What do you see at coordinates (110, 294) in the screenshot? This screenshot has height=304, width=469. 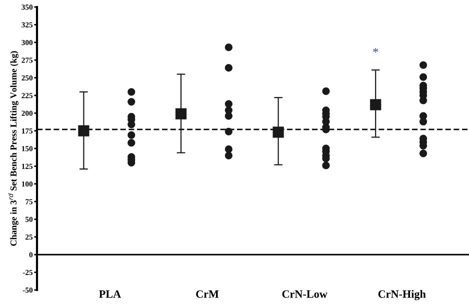 I see `x-tick-label: PLA` at bounding box center [110, 294].